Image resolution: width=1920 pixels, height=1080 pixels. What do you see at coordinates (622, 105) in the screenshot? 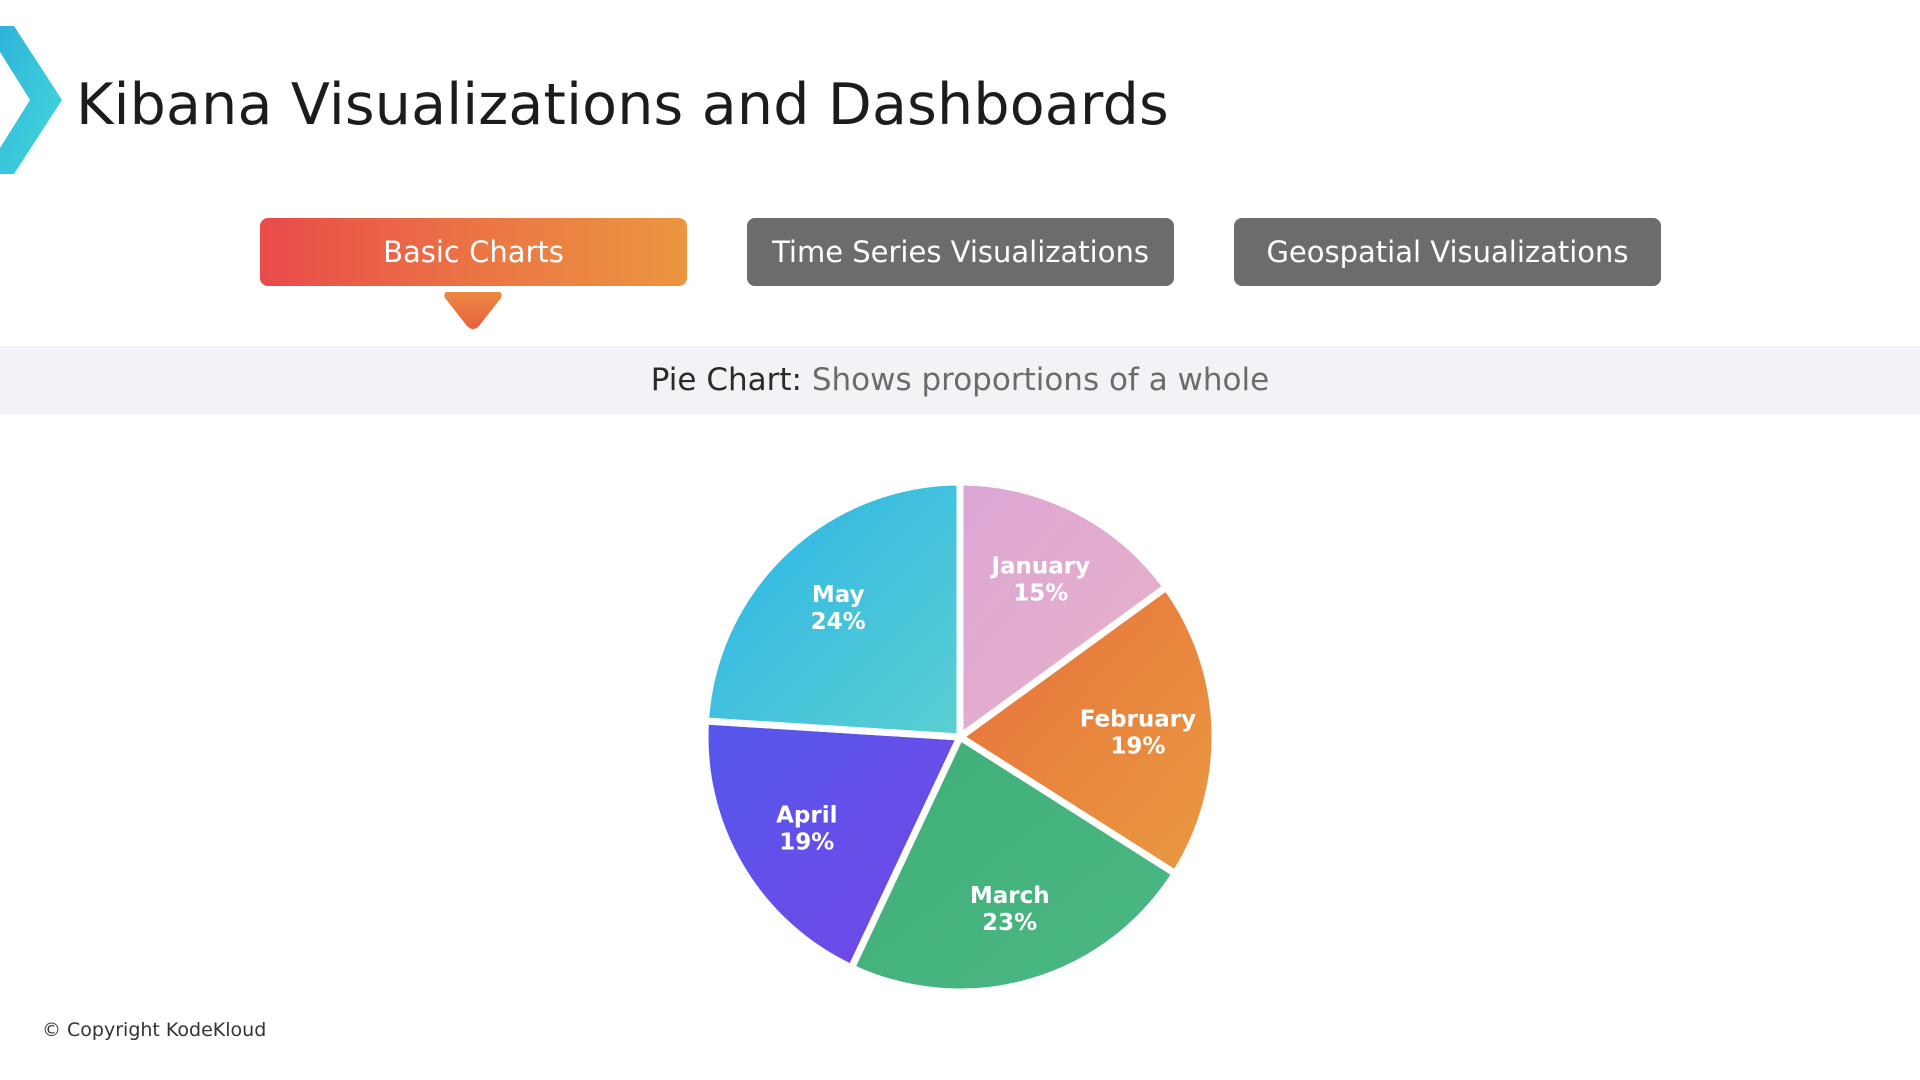
I see `page-title: Kibana Visualizations and Dashboards` at bounding box center [622, 105].